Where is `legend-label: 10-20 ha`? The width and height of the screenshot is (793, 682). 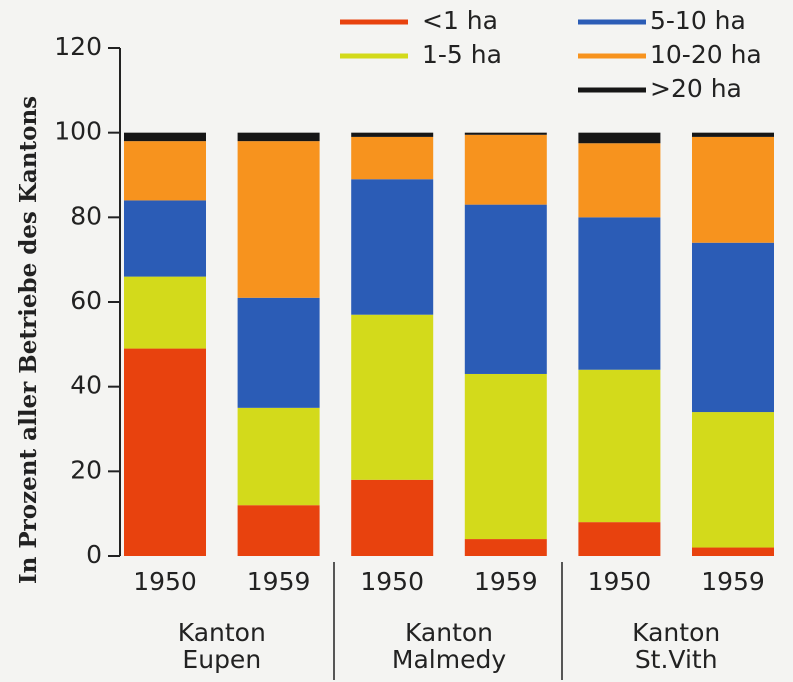 legend-label: 10-20 ha is located at coordinates (706, 54).